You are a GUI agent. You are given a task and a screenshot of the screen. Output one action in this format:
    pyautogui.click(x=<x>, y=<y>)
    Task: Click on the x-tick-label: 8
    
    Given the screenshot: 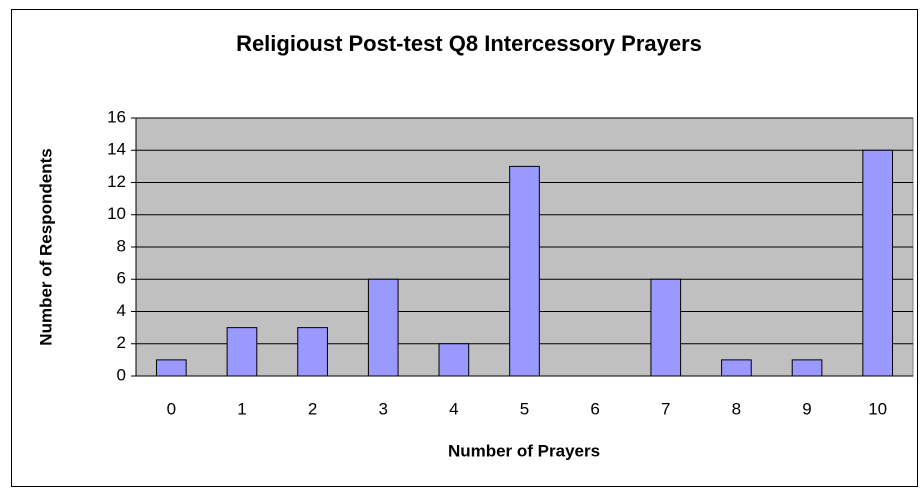 What is the action you would take?
    pyautogui.click(x=736, y=408)
    